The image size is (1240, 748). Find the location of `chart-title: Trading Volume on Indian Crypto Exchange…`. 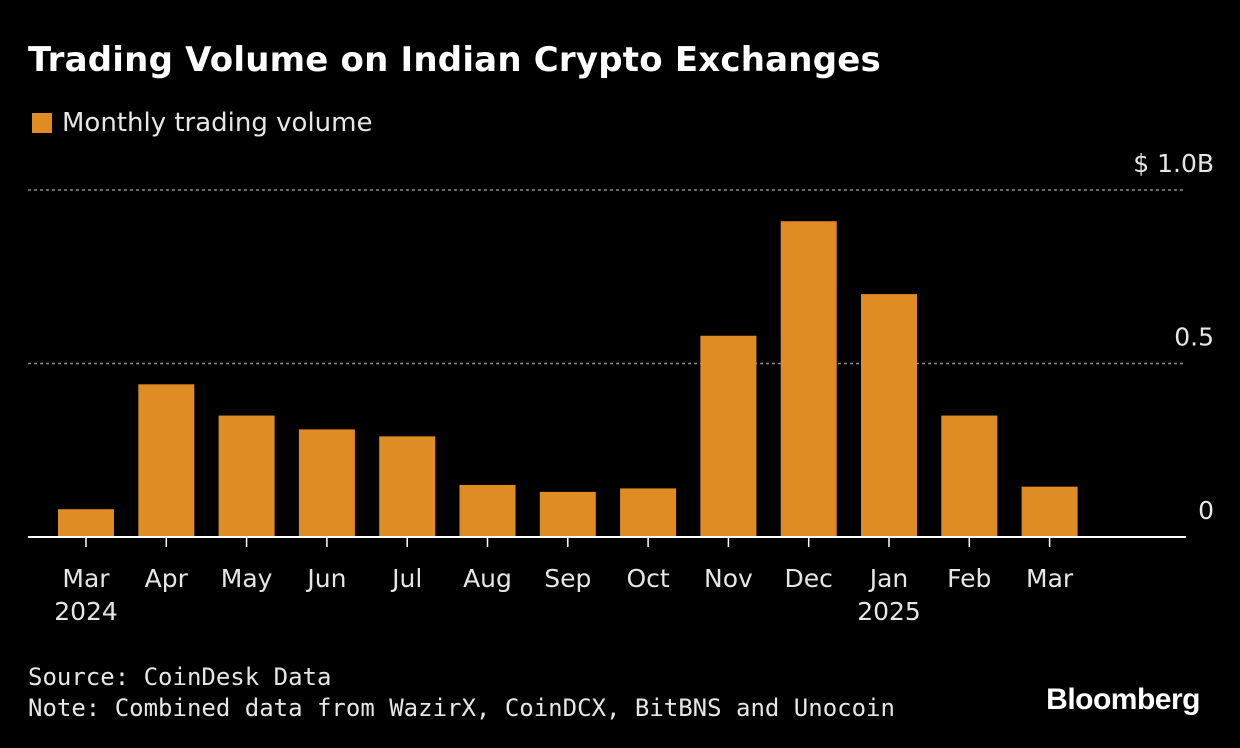

chart-title: Trading Volume on Indian Crypto Exchange… is located at coordinates (454, 60).